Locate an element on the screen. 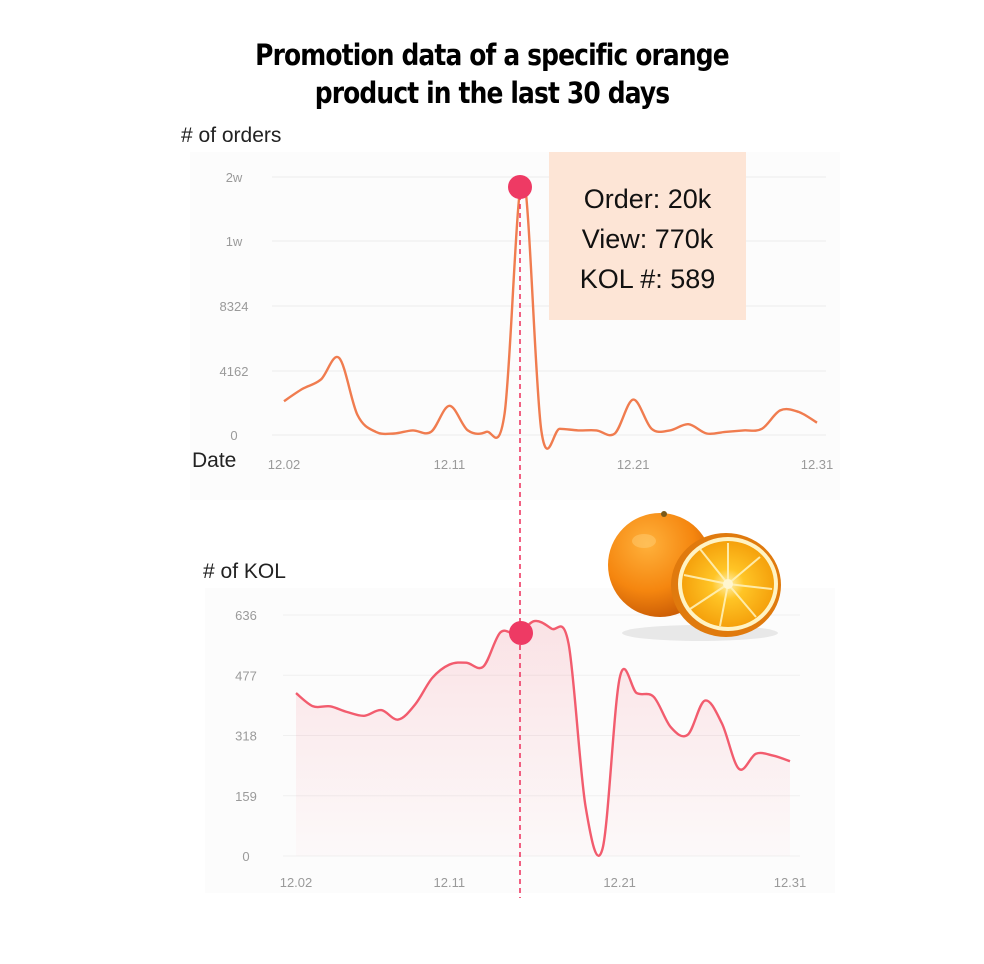  chart-title-line-2: product in the last 30 days is located at coordinates (492, 93).